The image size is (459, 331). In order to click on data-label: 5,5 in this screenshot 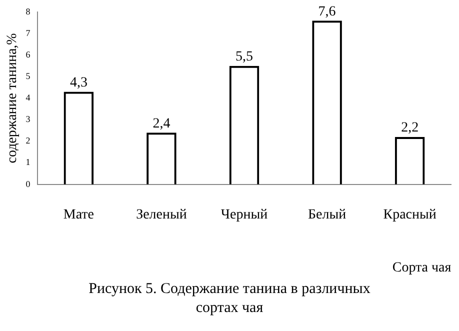, I will do `click(245, 57)`.